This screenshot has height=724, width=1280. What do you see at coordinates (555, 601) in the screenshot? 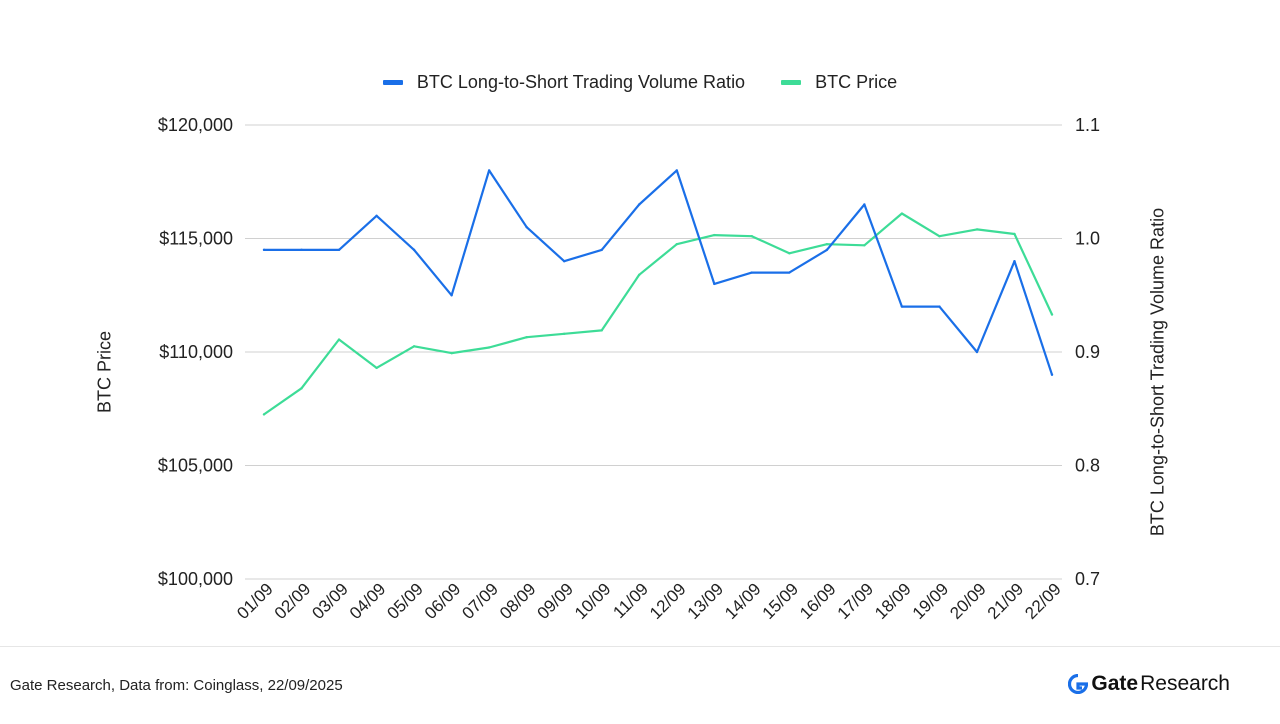
I see `x-tick-label: 09/09` at bounding box center [555, 601].